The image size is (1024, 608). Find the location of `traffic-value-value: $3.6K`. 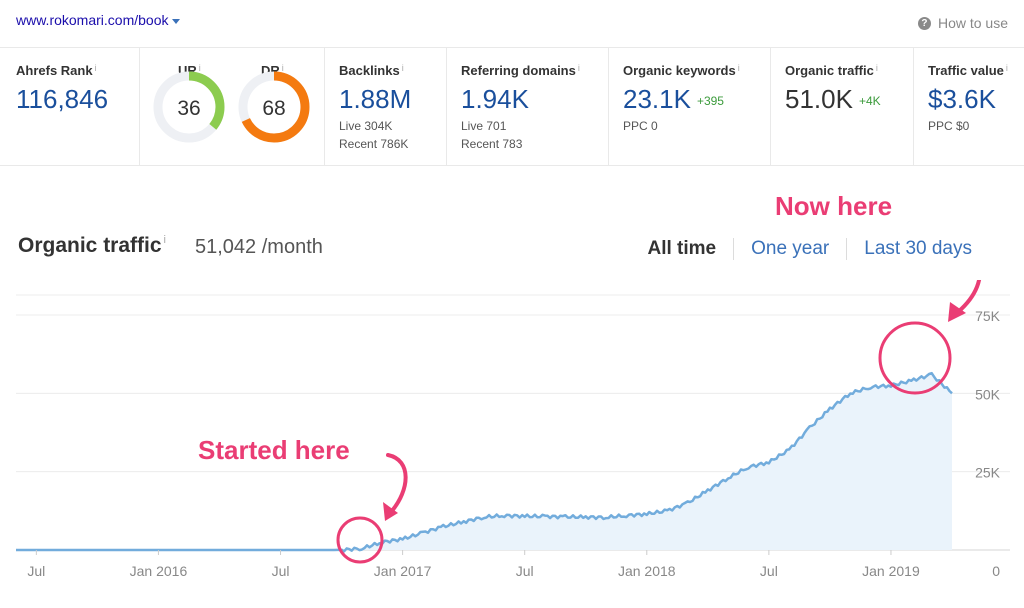

traffic-value-value: $3.6K is located at coordinates (962, 99).